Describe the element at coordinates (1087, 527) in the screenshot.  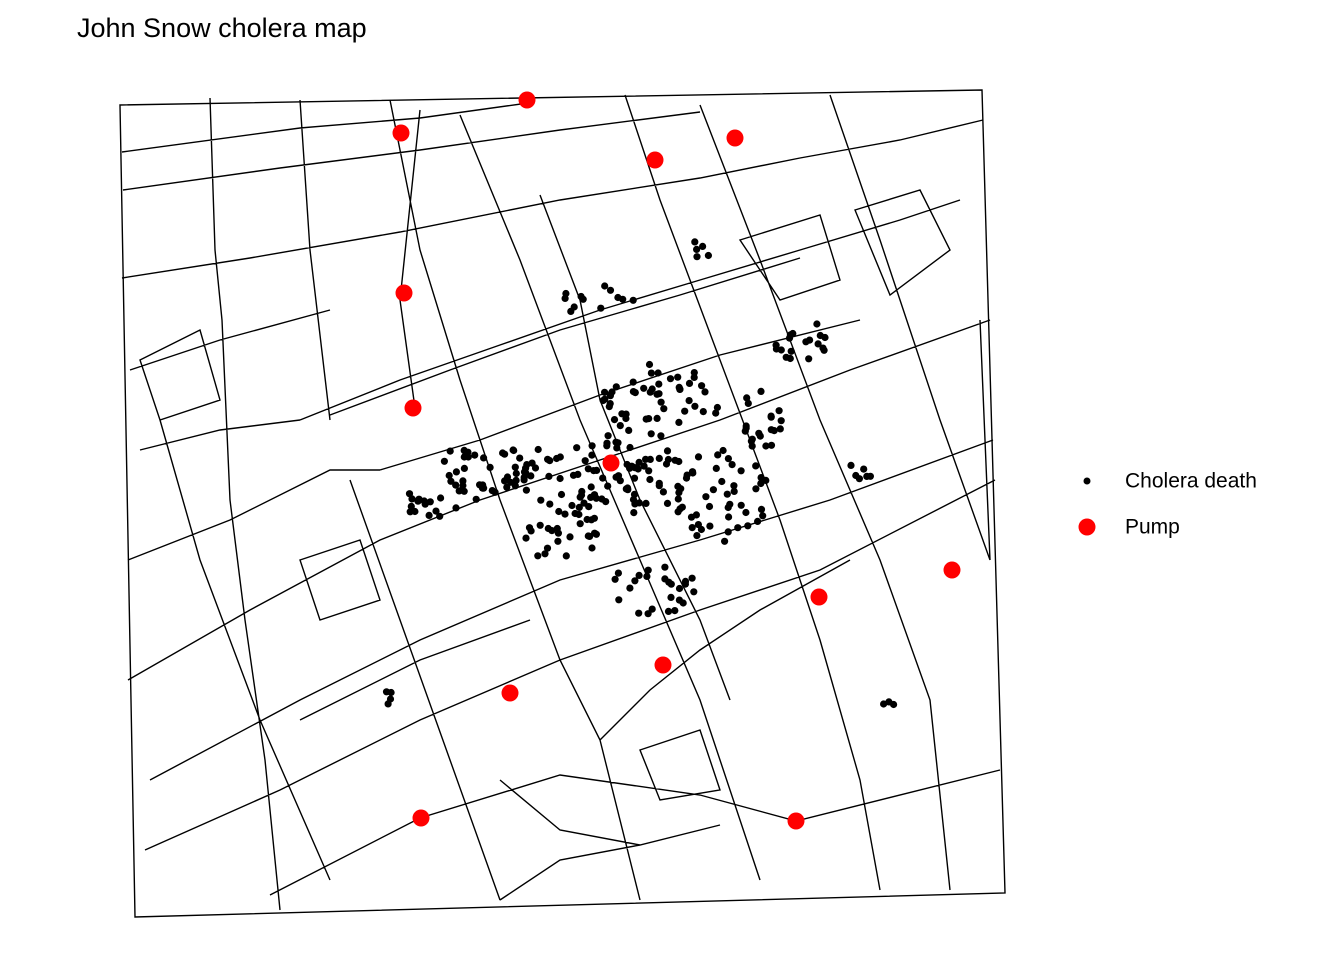
I see `legend-pump-symbol` at that location.